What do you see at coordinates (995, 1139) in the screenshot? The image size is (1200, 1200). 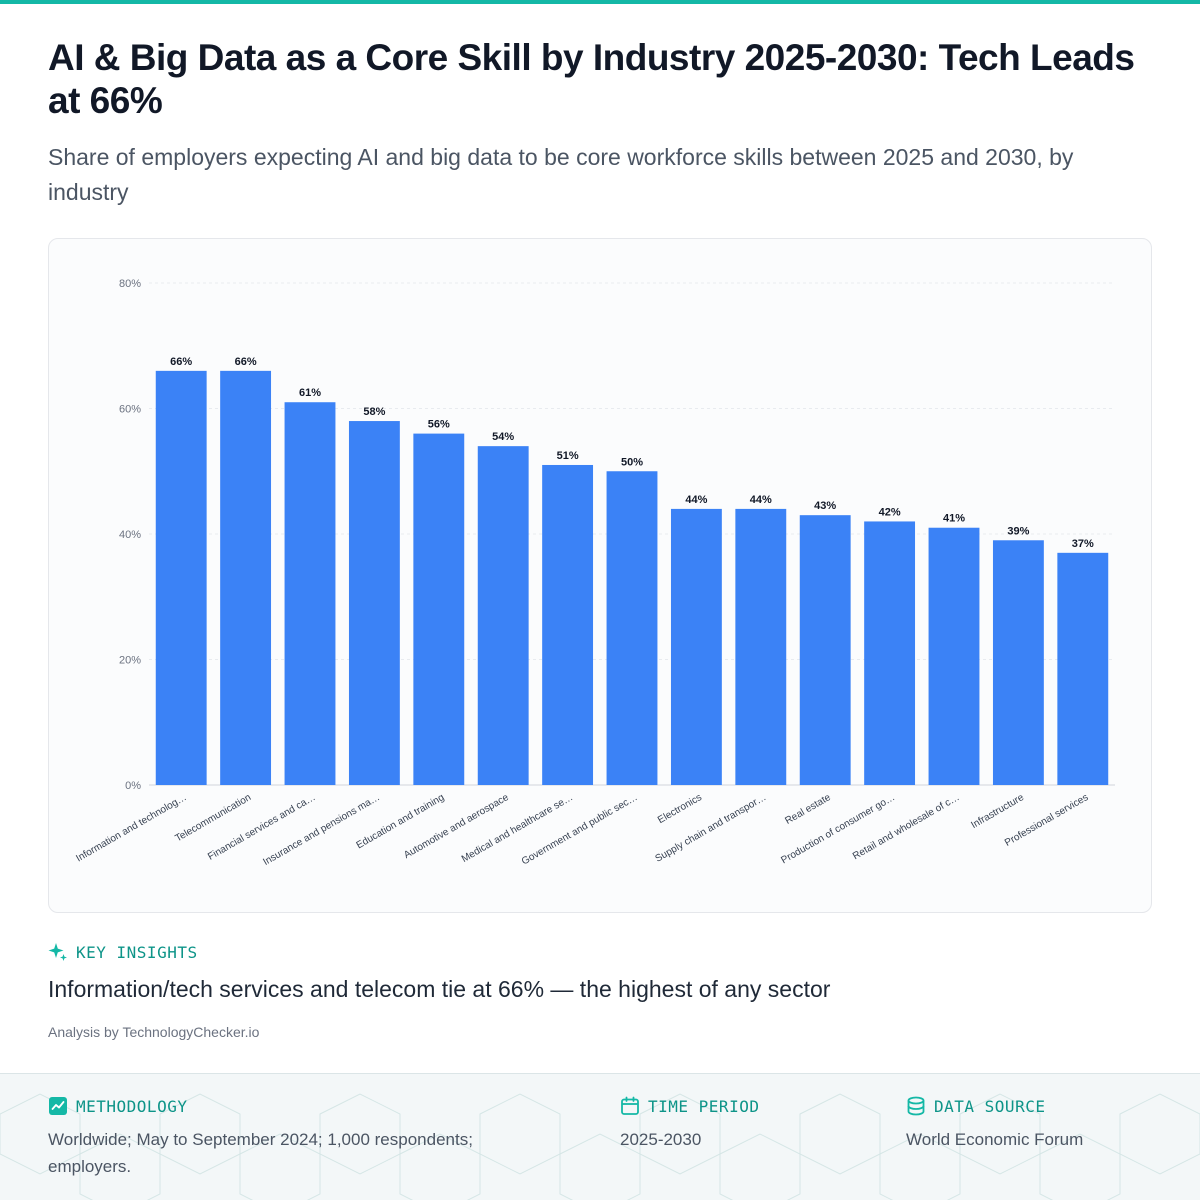 I see `data-source-value: World Economic Forum` at bounding box center [995, 1139].